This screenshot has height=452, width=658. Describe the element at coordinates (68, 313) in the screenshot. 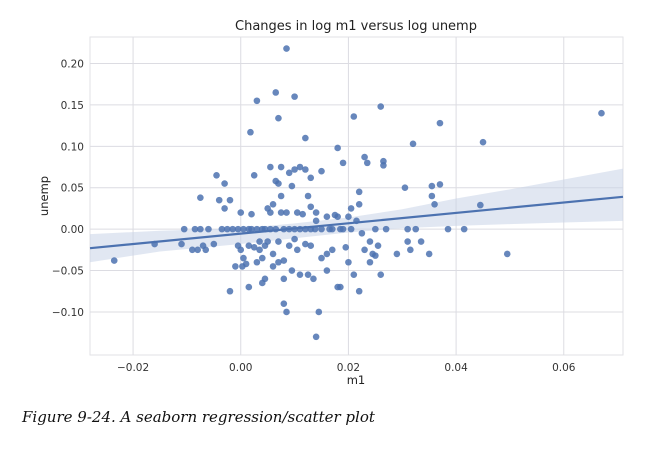

I see `y-tick-label: −0.10` at that location.